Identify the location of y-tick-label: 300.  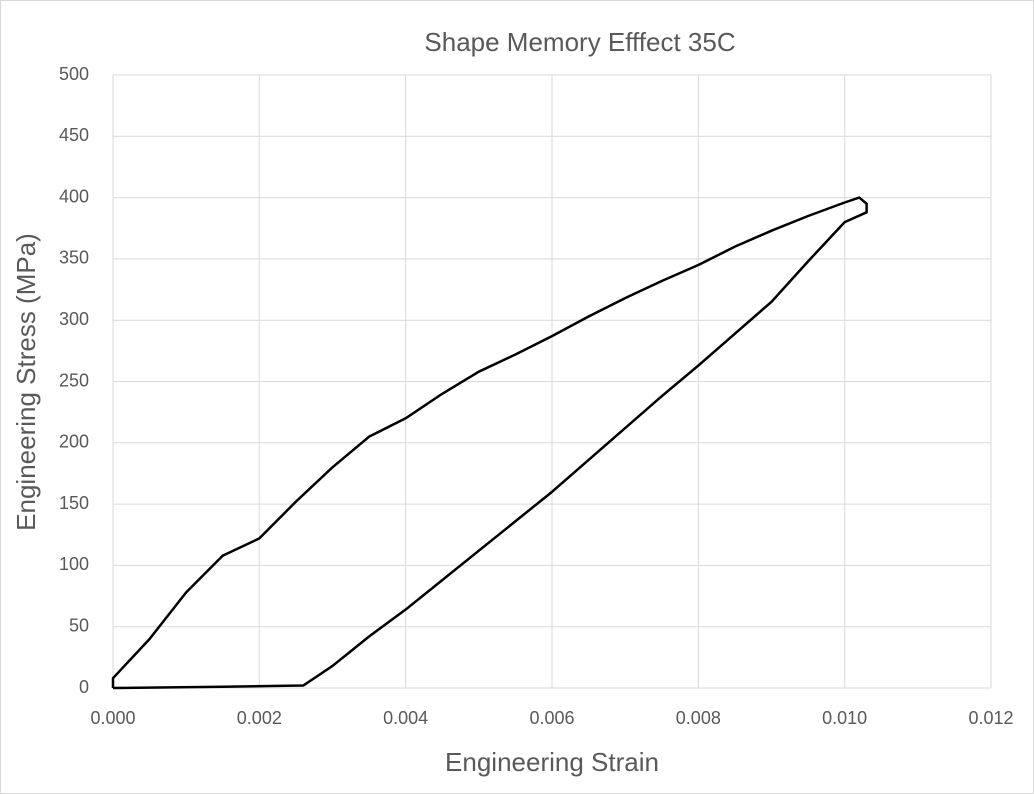
(74, 319).